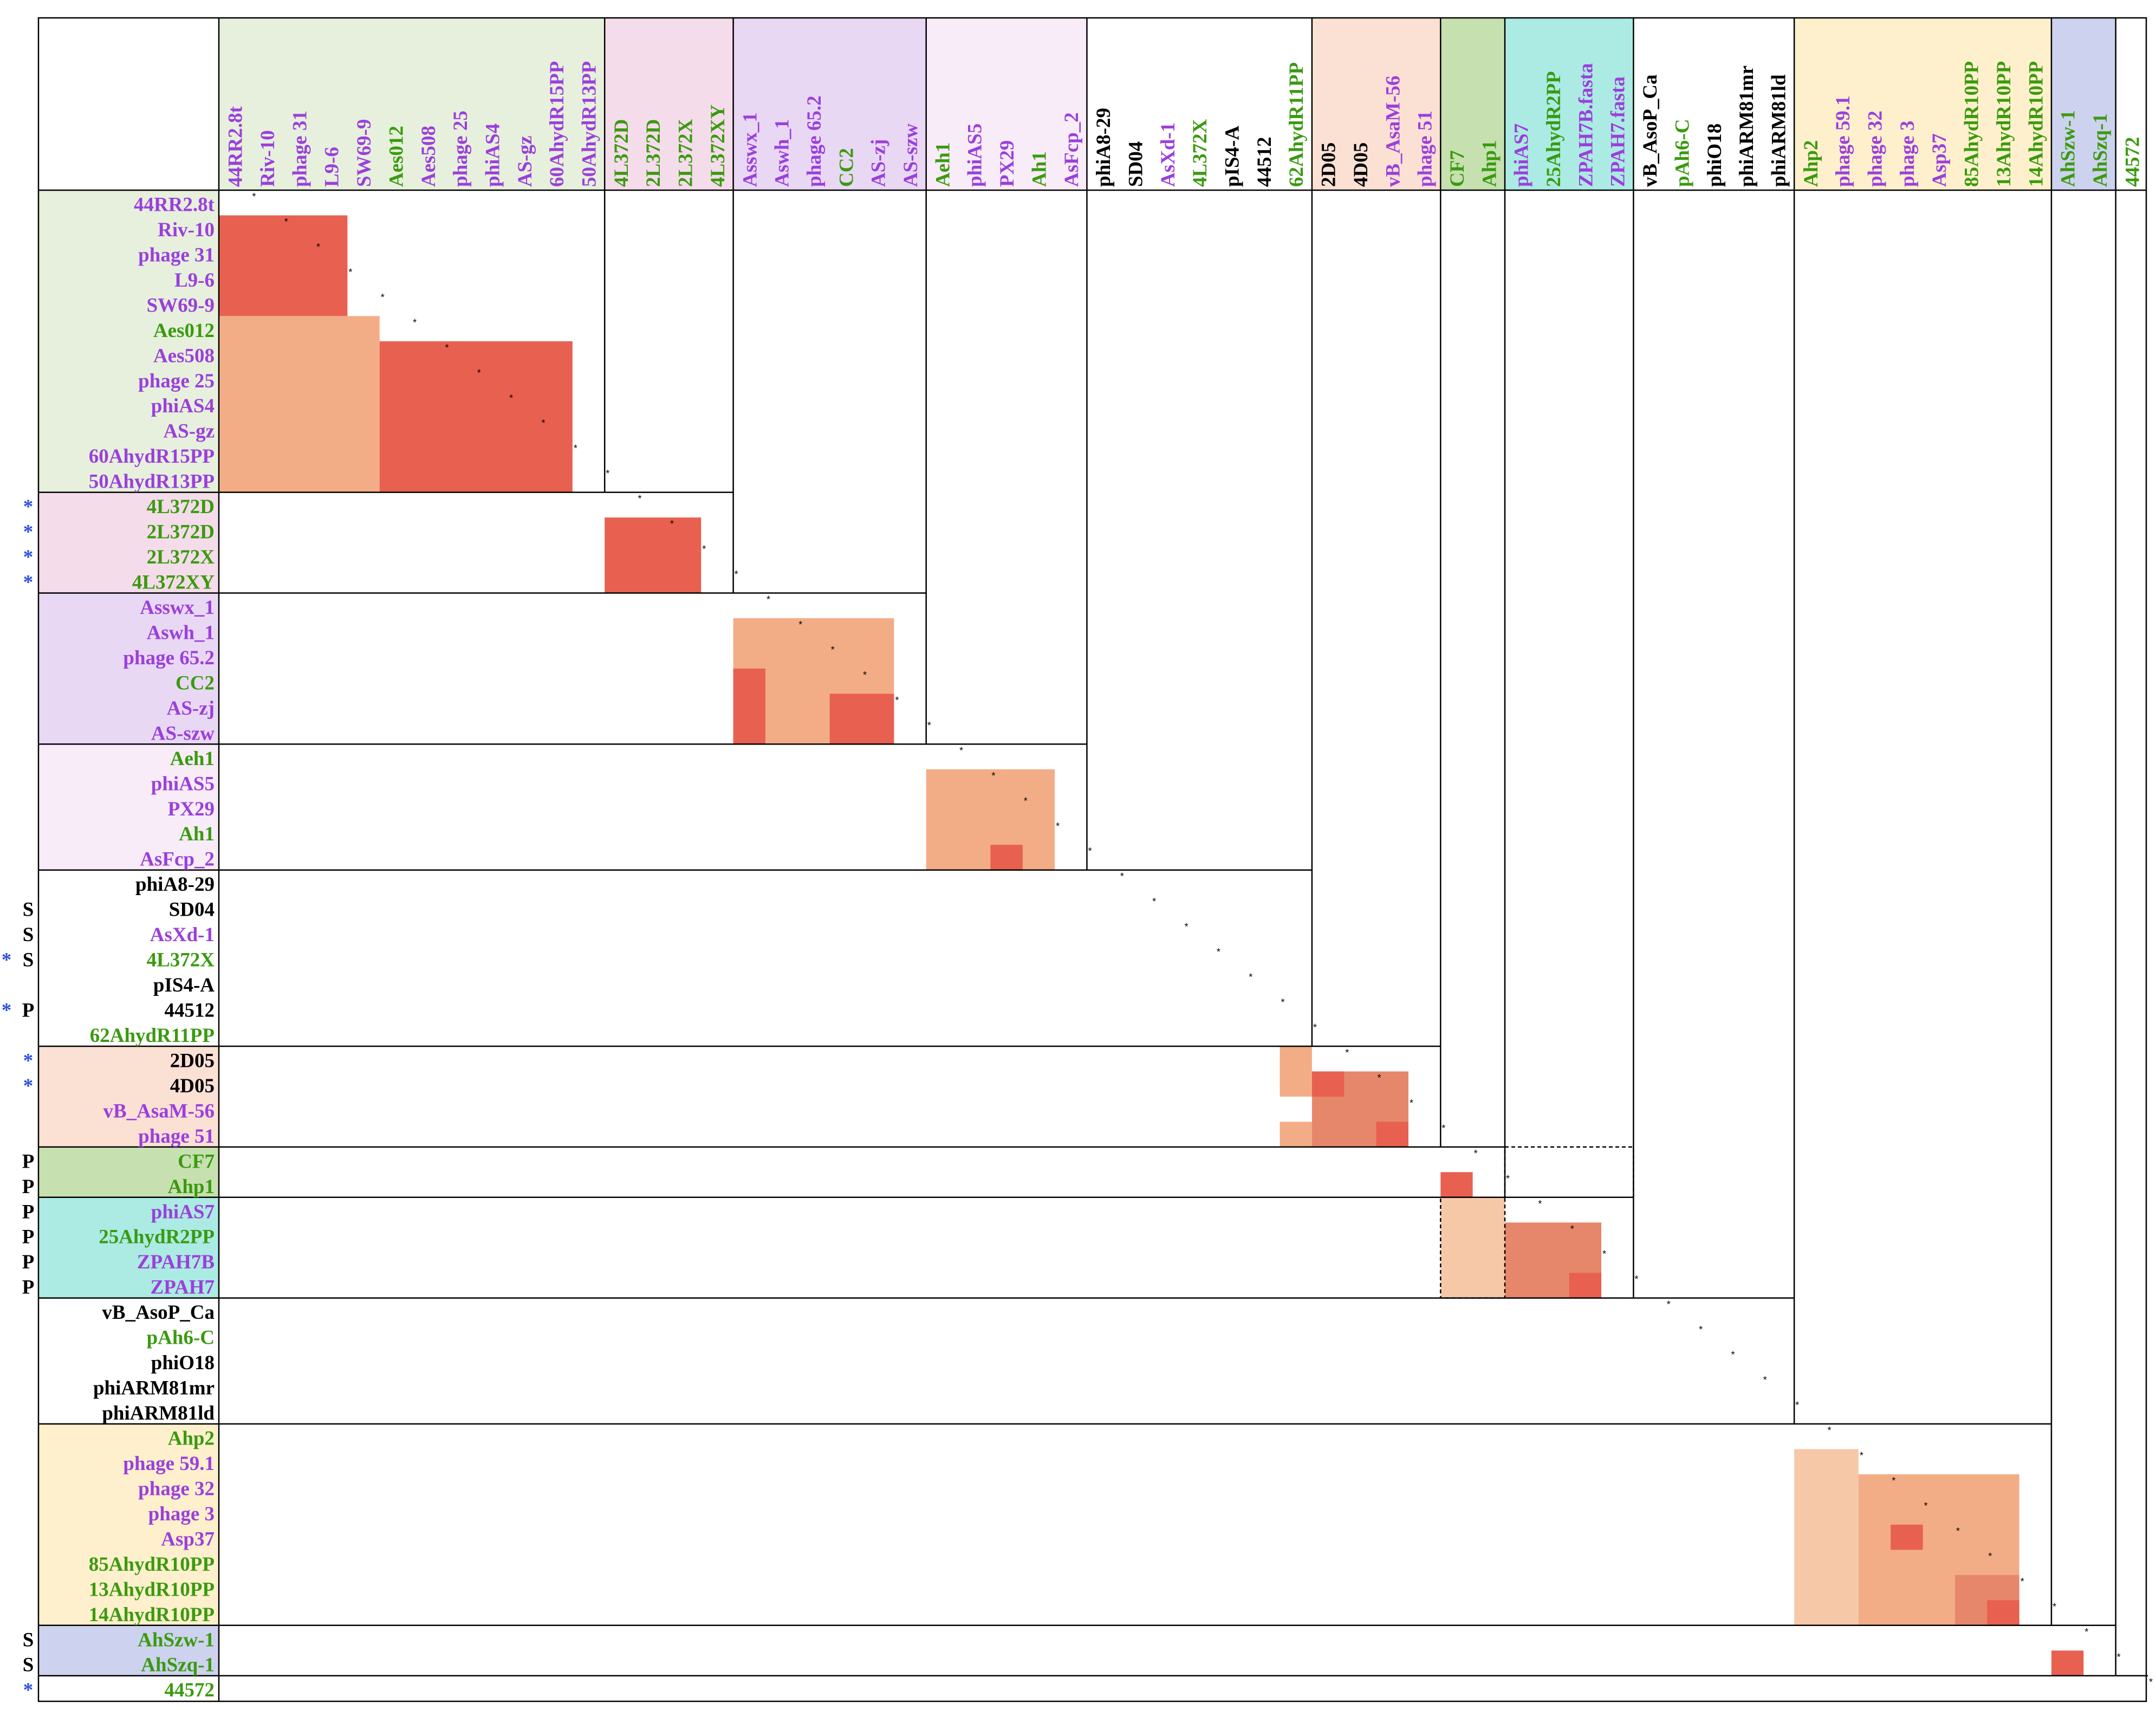 Image resolution: width=2156 pixels, height=1710 pixels. I want to click on row-label-25: Ah1, so click(197, 834).